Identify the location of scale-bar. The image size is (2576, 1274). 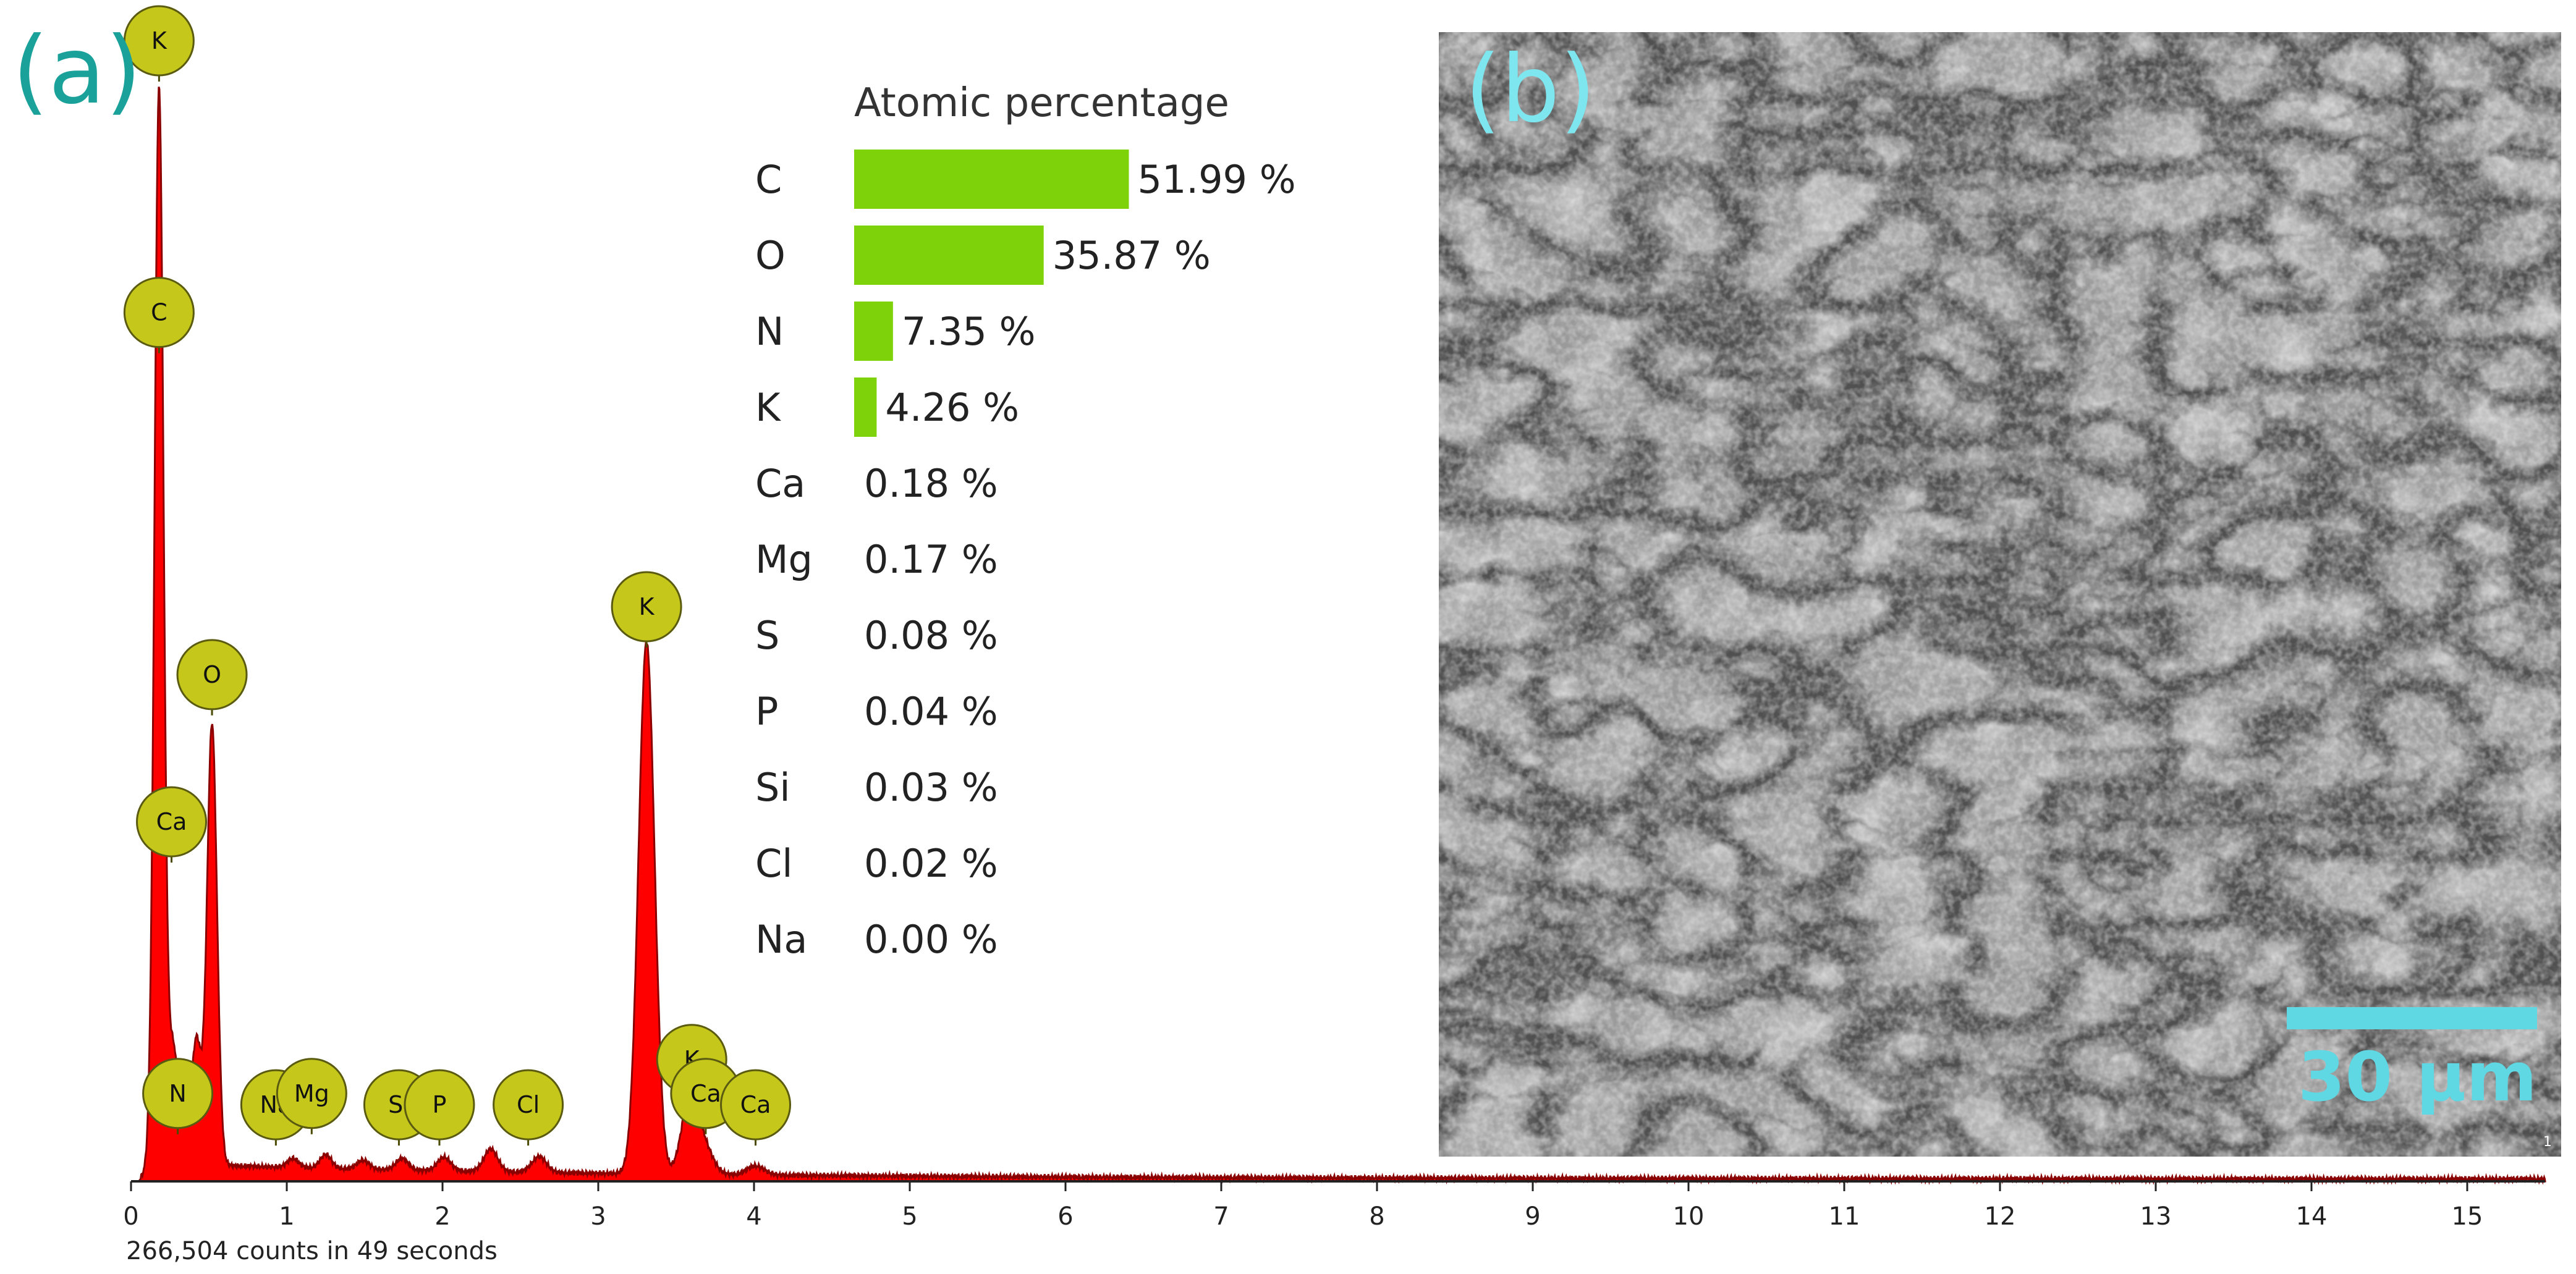
(2412, 1018).